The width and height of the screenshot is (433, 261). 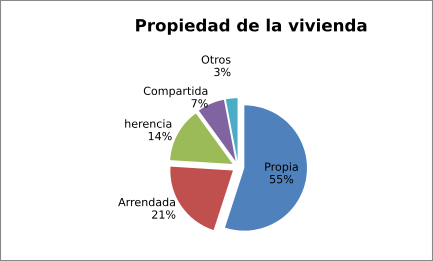 I want to click on slice-label: Propia, so click(x=281, y=168).